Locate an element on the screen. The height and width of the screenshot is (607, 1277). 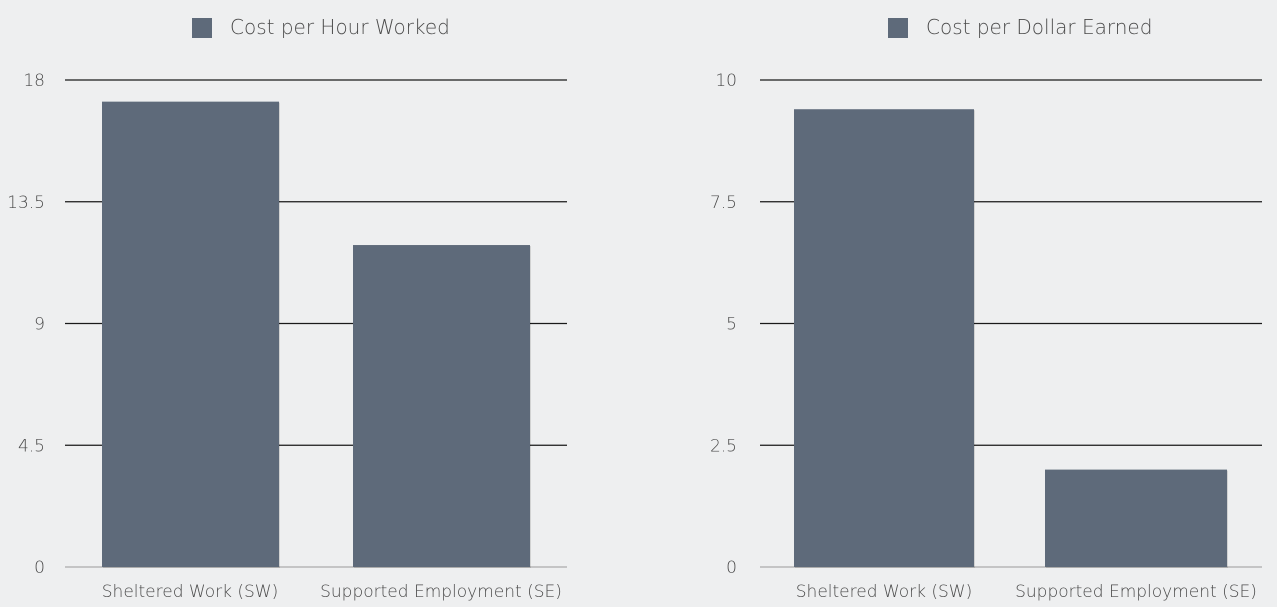
y-tick-label: 9 is located at coordinates (39, 325).